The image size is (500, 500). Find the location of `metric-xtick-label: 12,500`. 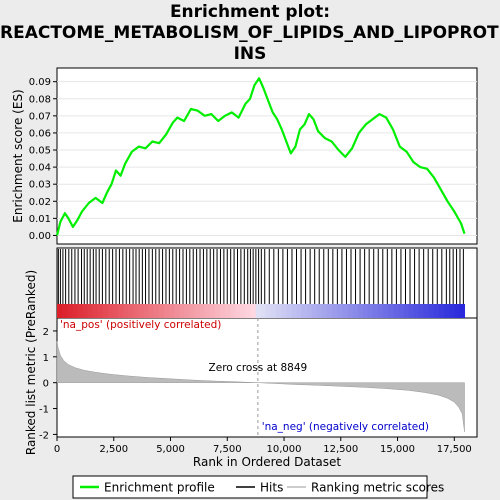

metric-xtick-label: 12,500 is located at coordinates (340, 449).